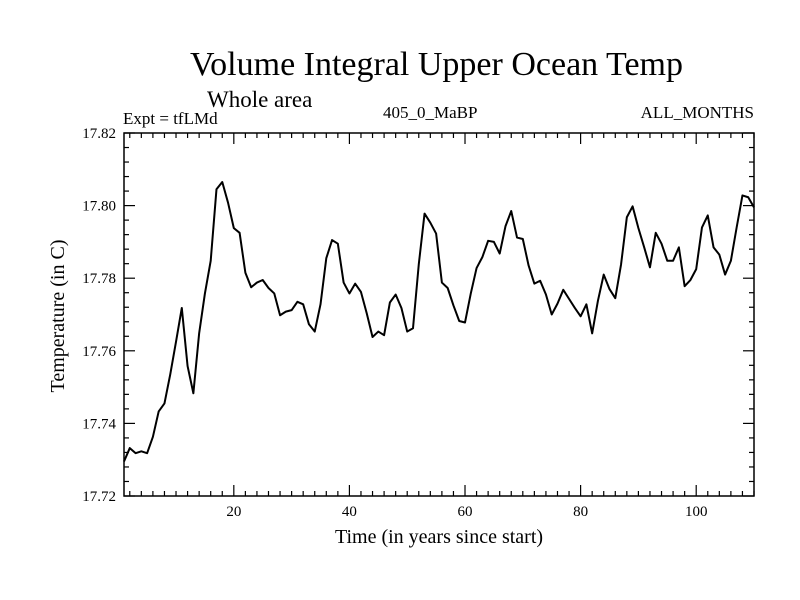 Image resolution: width=800 pixels, height=600 pixels. I want to click on x-tick-label: 100, so click(696, 512).